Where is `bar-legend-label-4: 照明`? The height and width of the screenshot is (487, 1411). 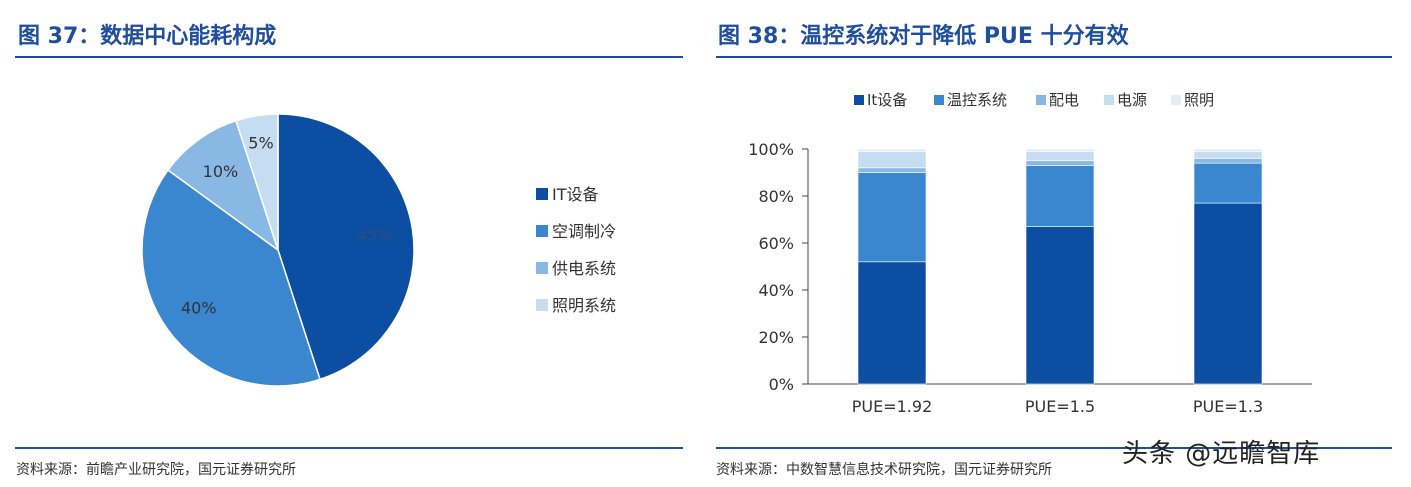
bar-legend-label-4: 照明 is located at coordinates (1199, 100).